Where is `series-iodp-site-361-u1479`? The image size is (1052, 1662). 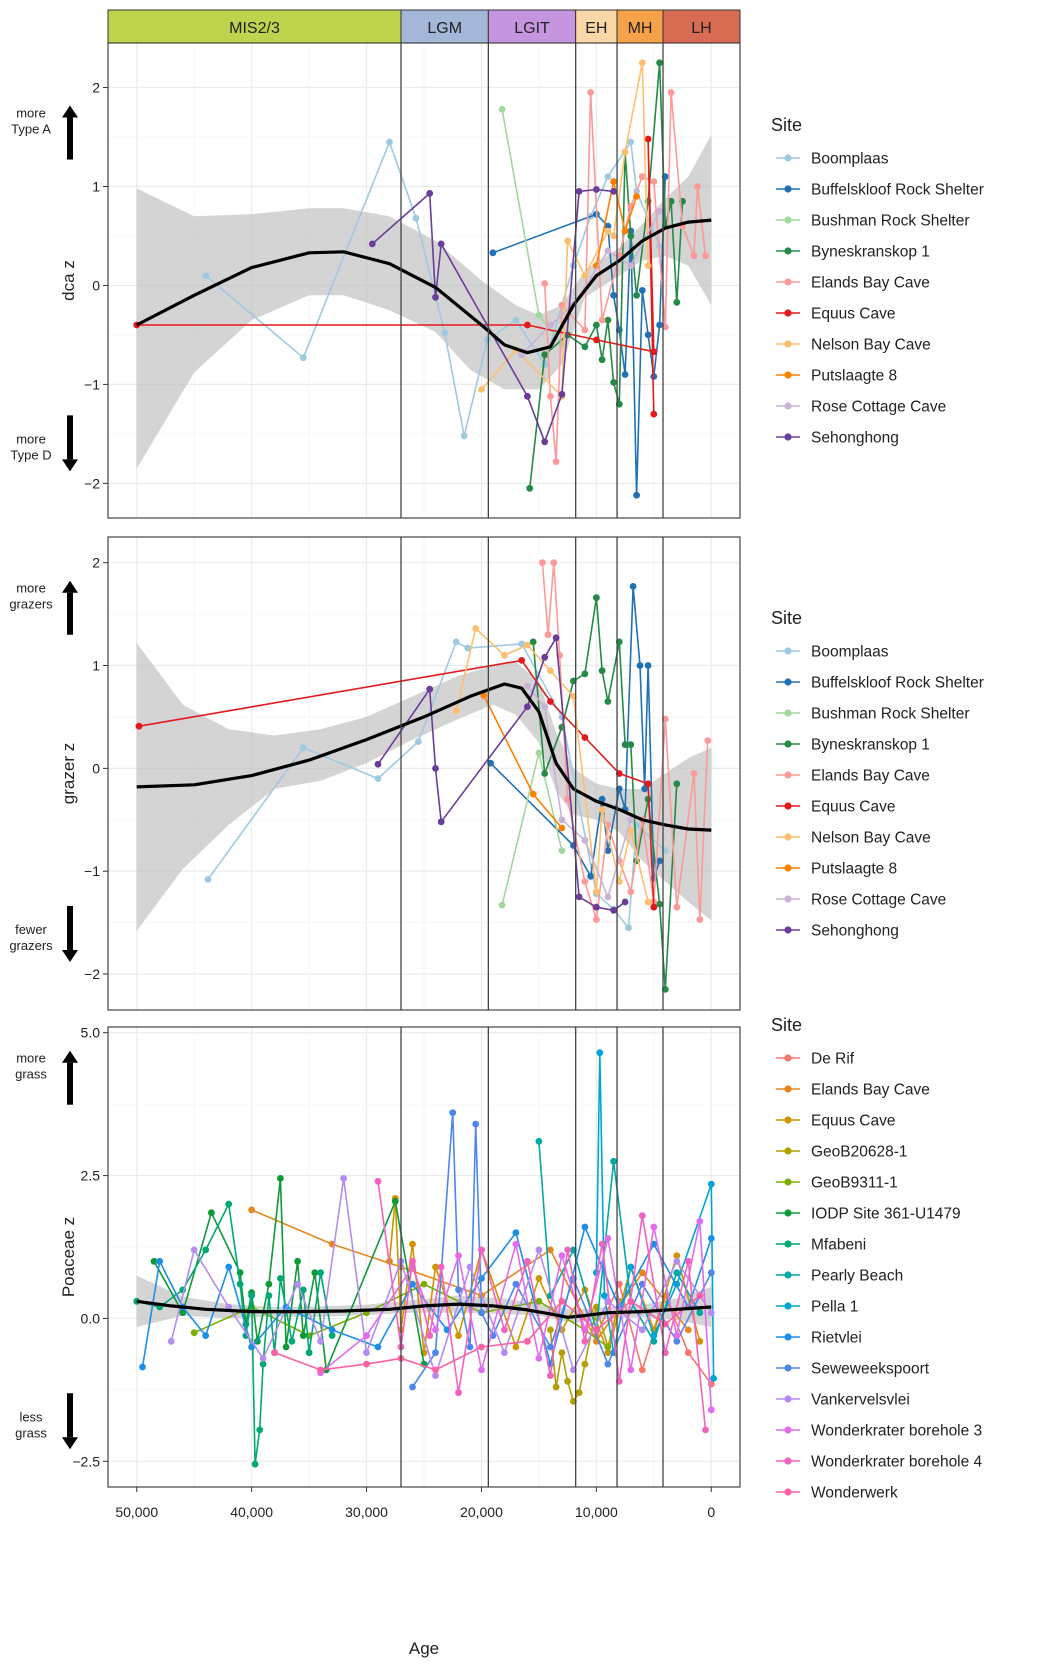 series-iodp-site-361-u1479 is located at coordinates (289, 1274).